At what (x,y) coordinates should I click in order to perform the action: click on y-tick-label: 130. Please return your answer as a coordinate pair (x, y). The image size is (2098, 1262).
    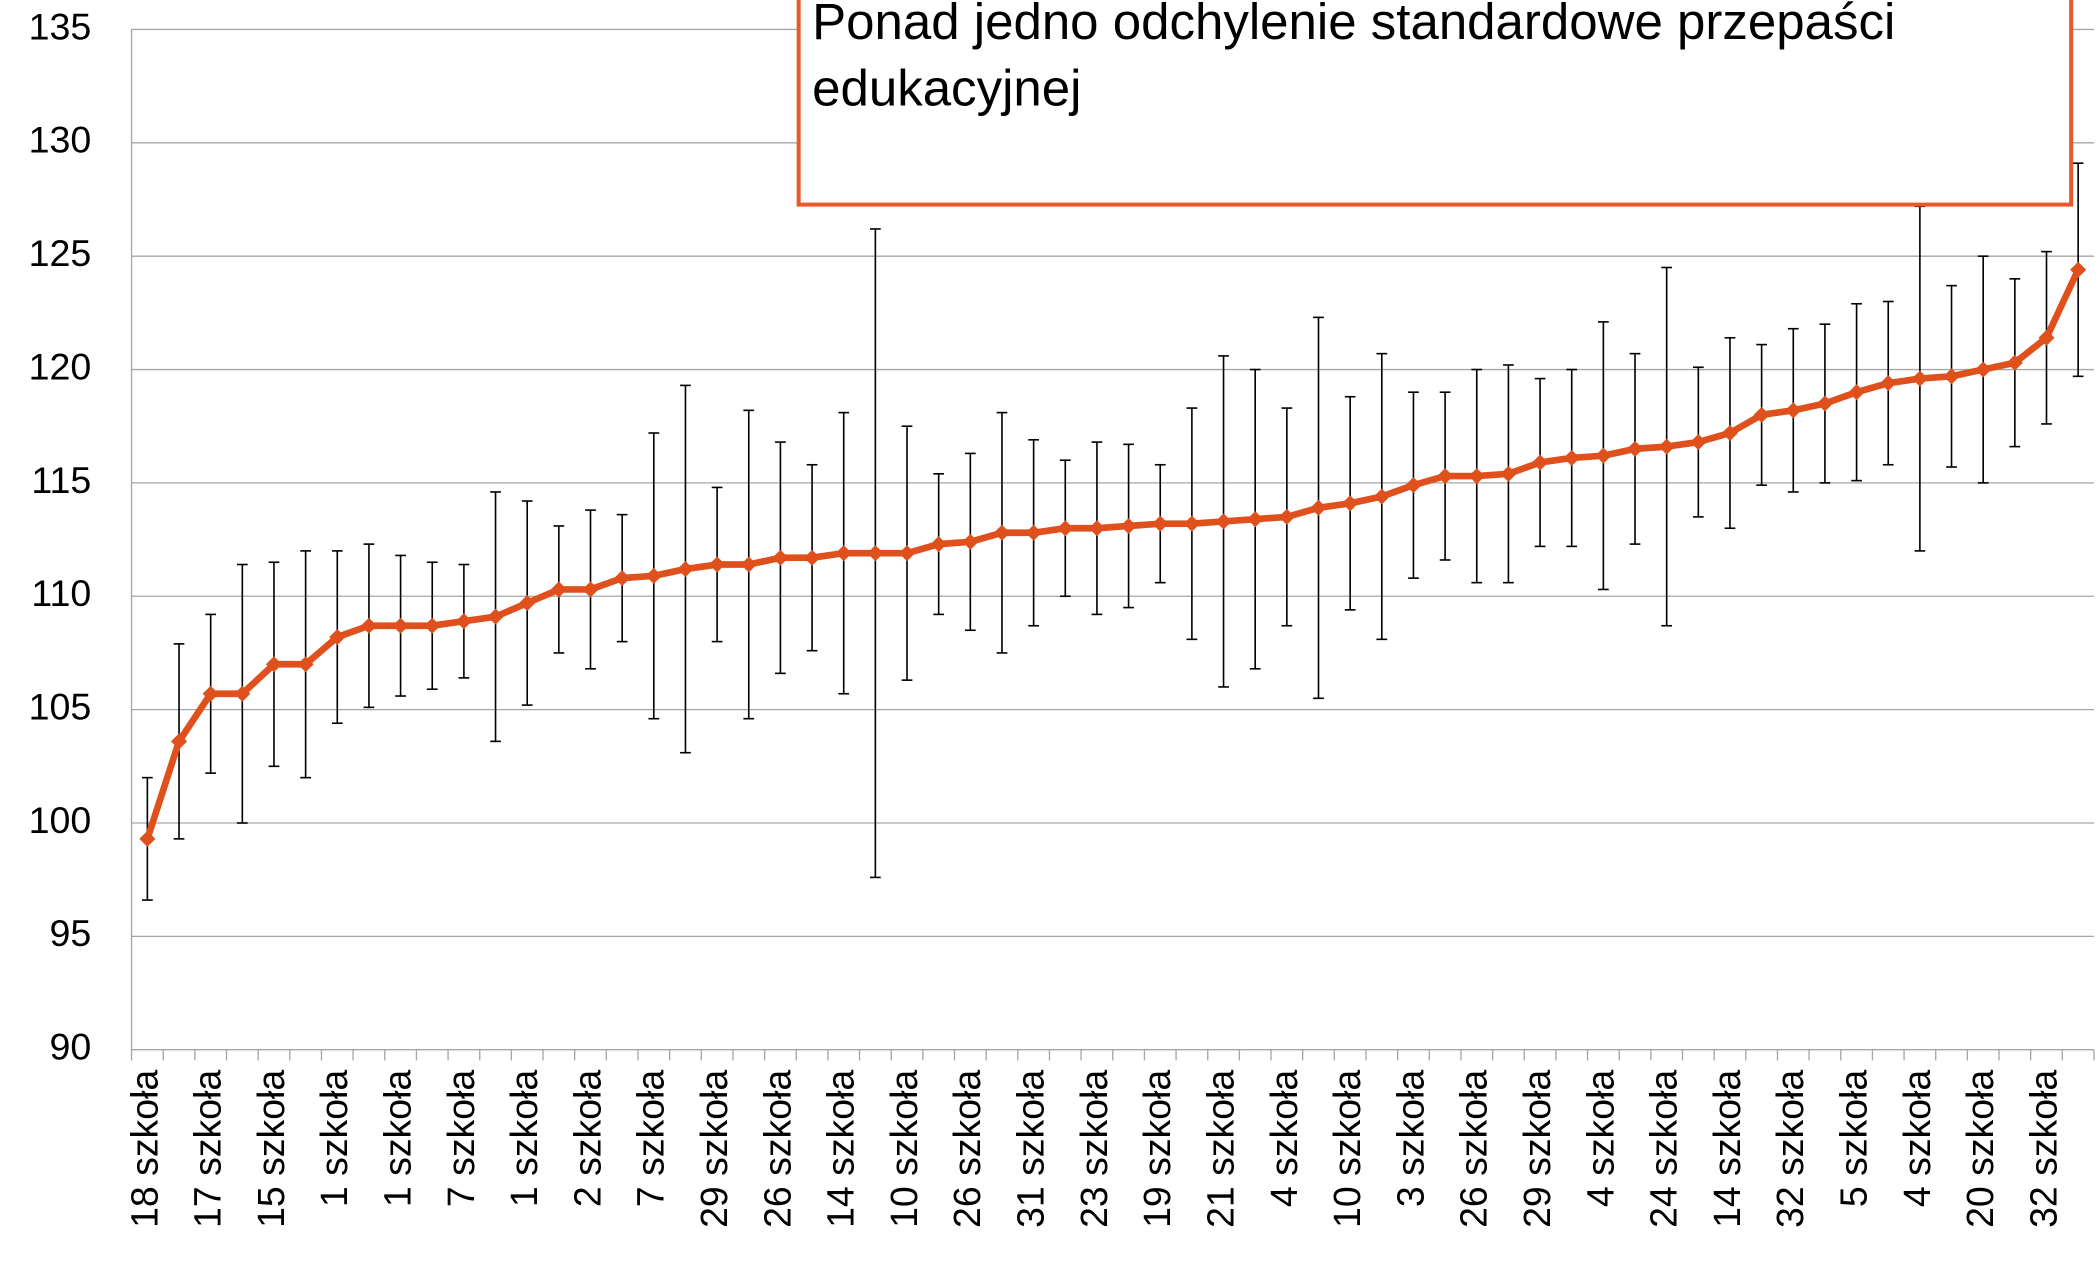
    Looking at the image, I should click on (60, 140).